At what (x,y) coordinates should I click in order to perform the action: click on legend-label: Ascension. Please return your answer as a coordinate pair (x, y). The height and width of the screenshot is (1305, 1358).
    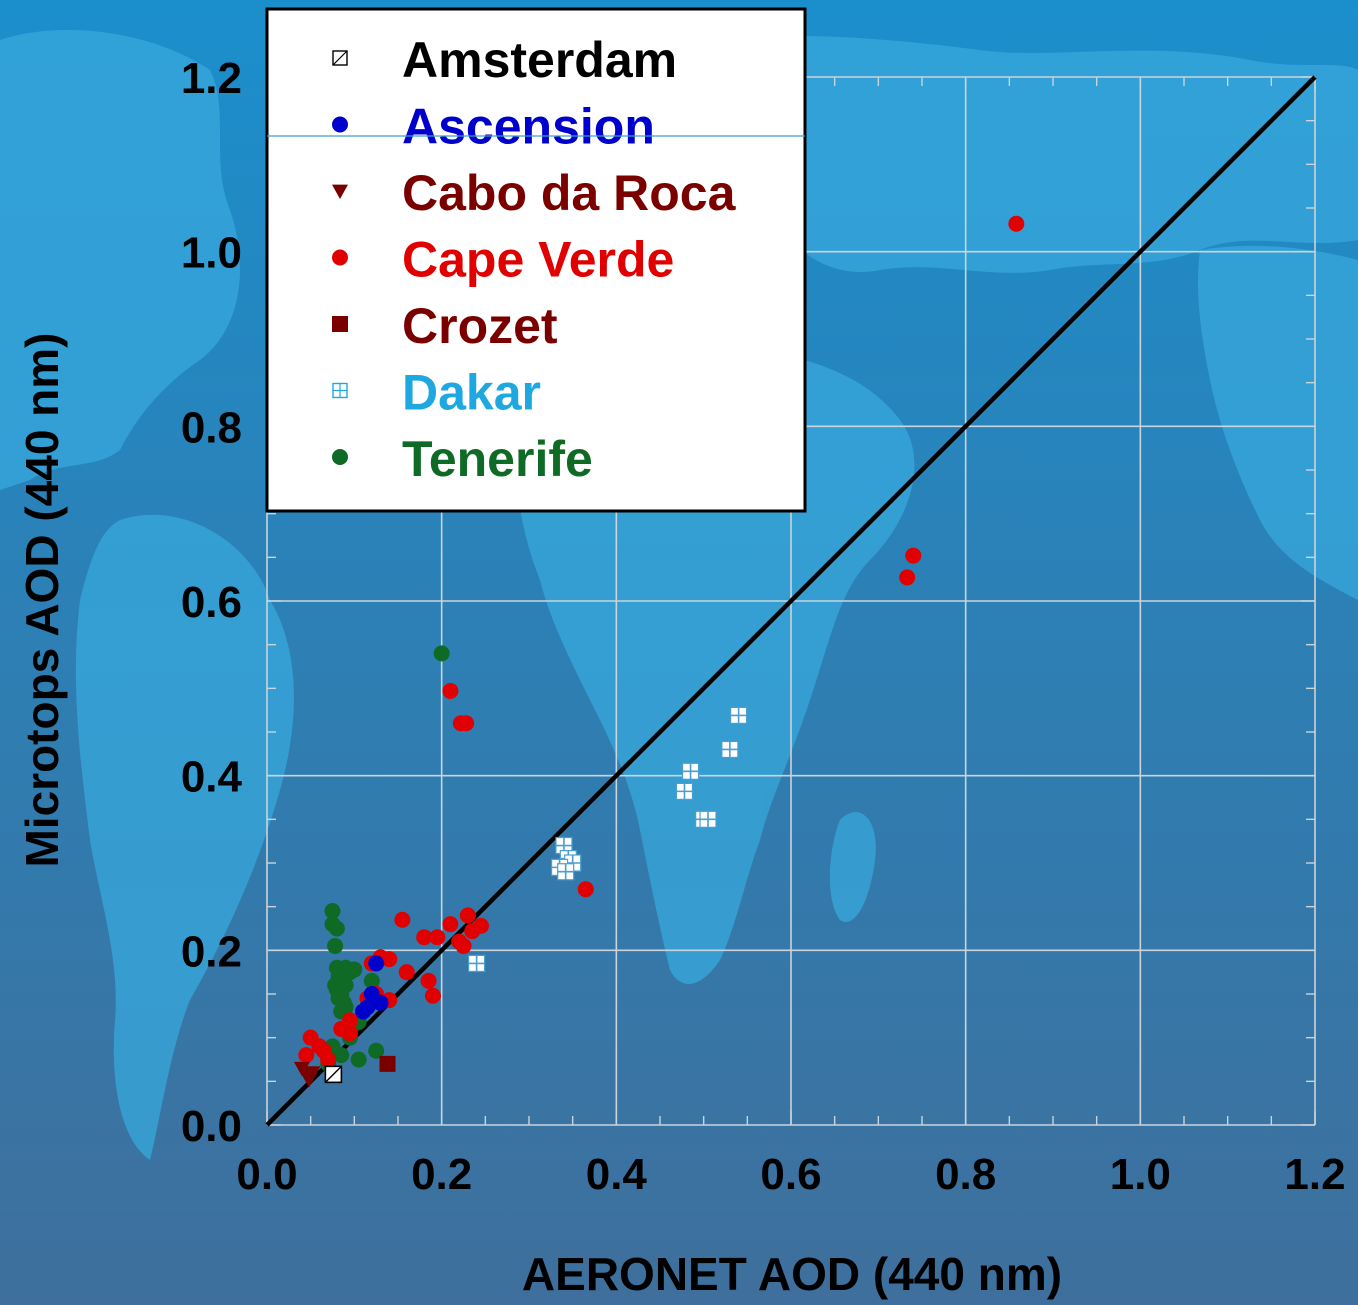
    Looking at the image, I should click on (528, 127).